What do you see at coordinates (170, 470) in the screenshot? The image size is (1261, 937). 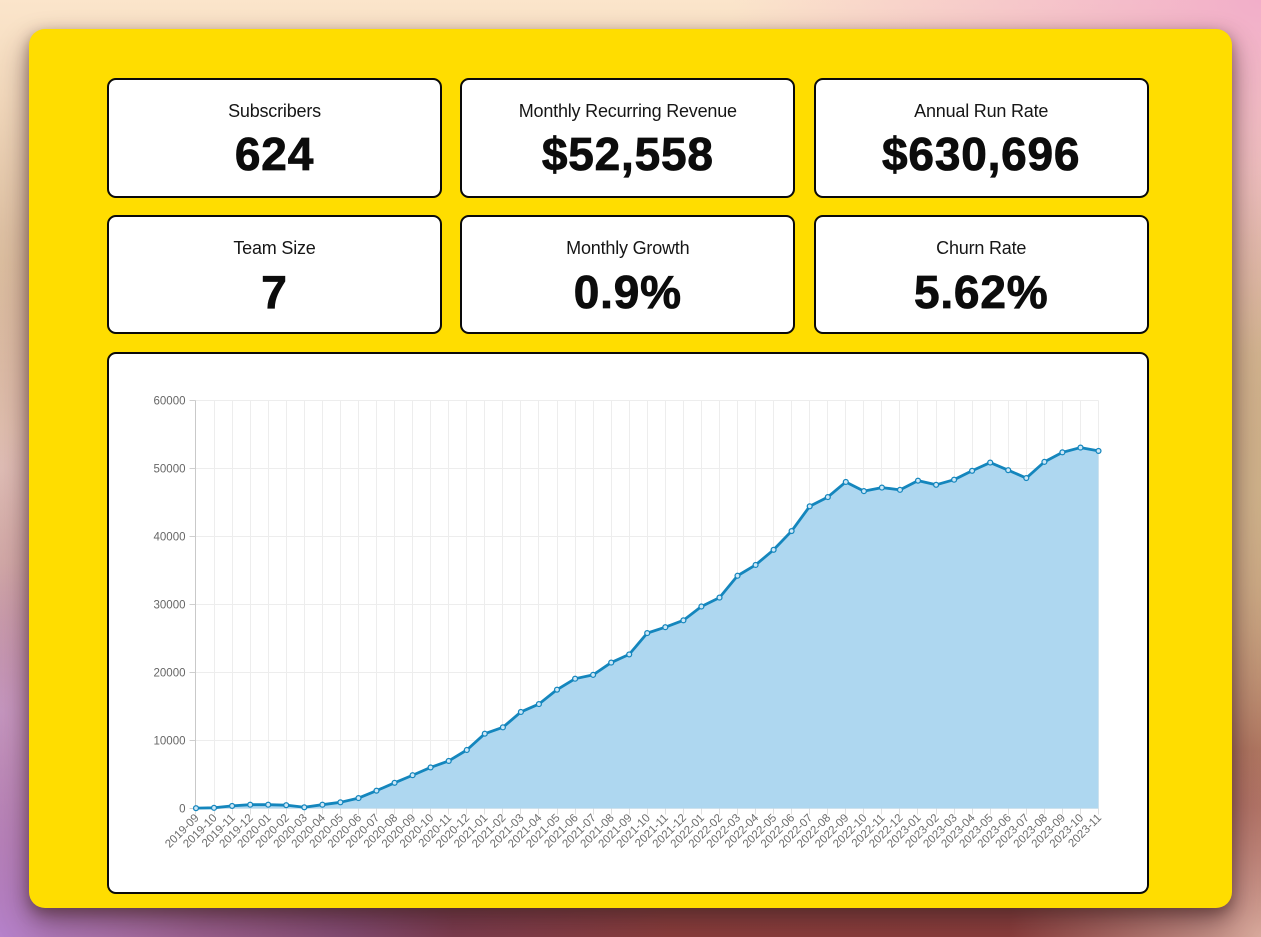 I see `svg-text: 50000` at bounding box center [170, 470].